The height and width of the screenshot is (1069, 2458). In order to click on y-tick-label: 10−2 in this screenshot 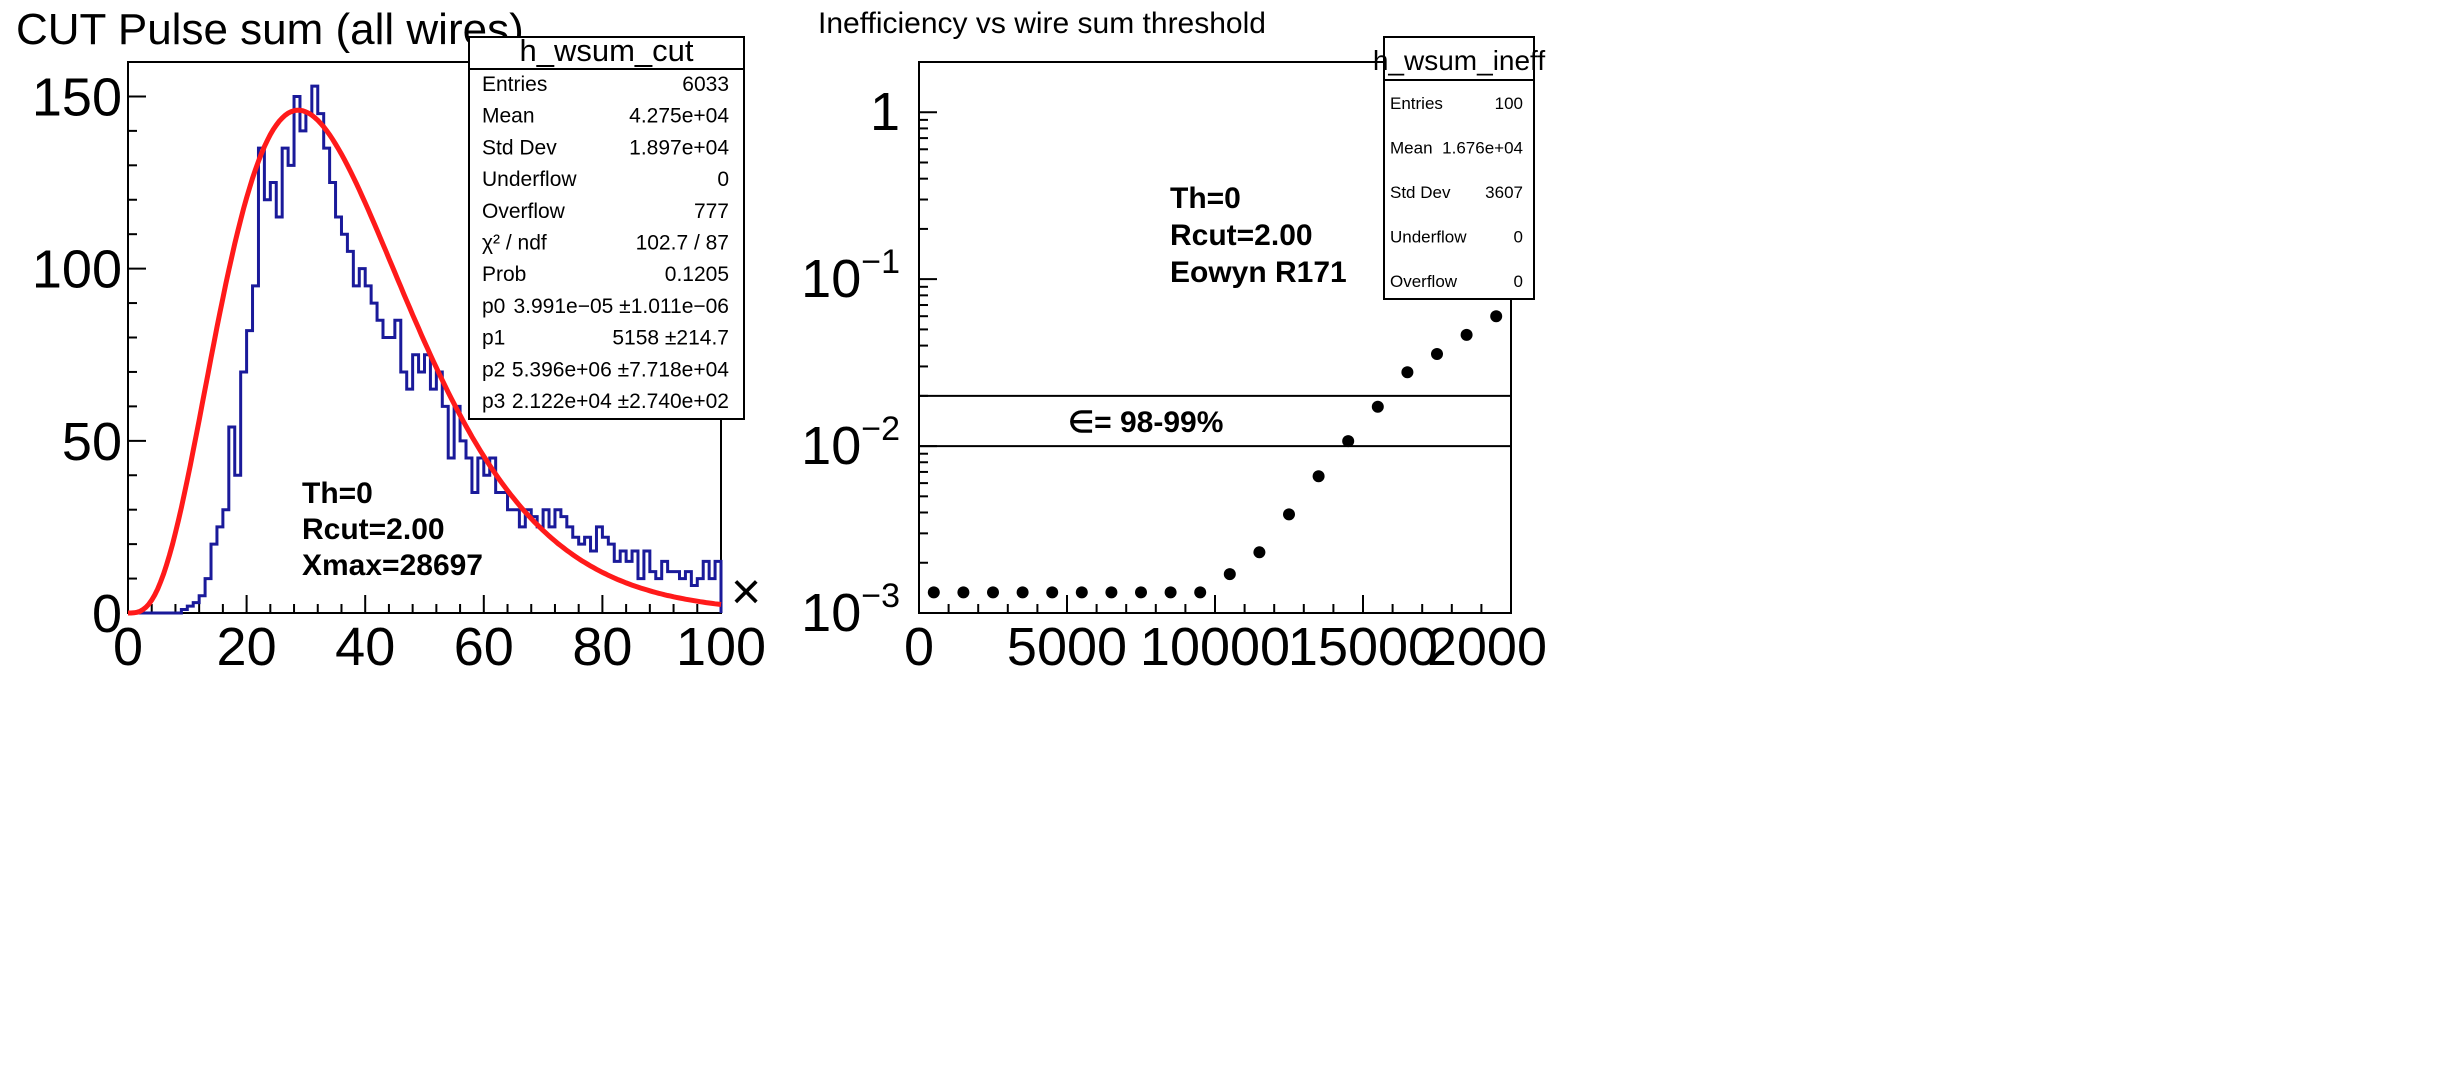, I will do `click(850, 443)`.